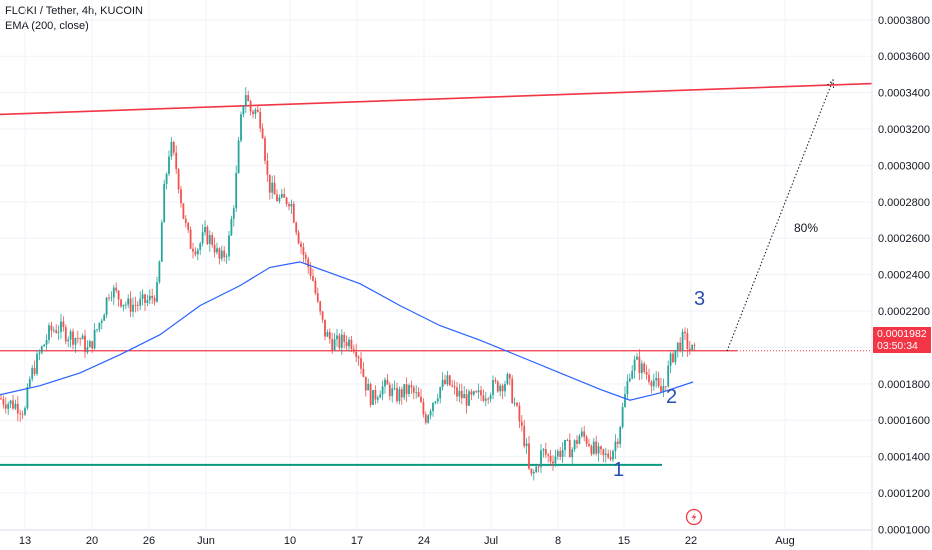  What do you see at coordinates (436, 538) in the screenshot?
I see `time-axis: 13 20 26 Jun 10 17 24 Jul 8 15 22 Aug` at bounding box center [436, 538].